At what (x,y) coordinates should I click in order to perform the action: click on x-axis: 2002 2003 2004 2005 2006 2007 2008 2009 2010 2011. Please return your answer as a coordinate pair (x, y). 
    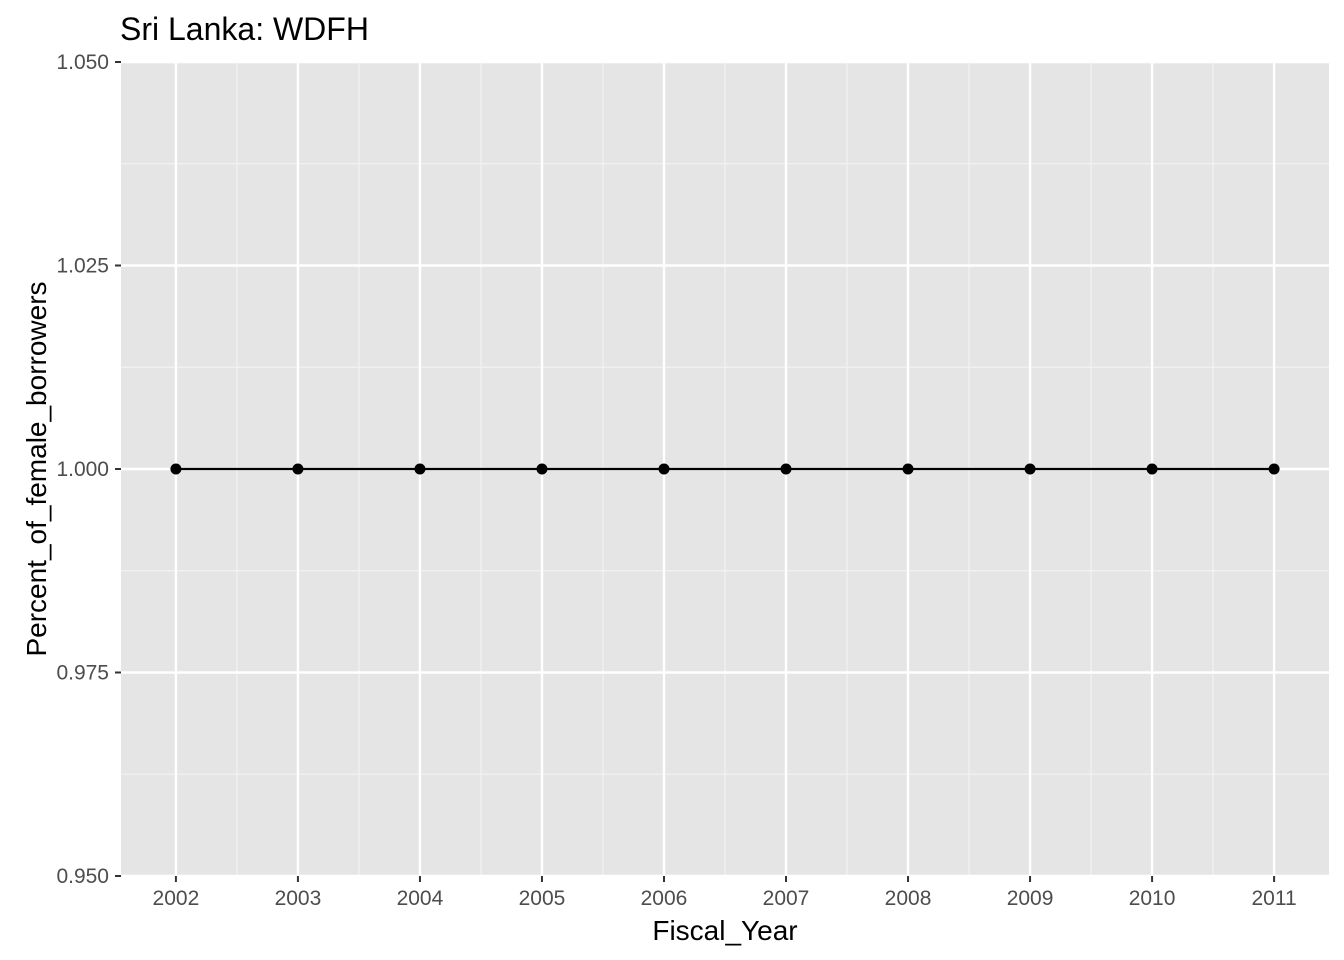
    Looking at the image, I should click on (725, 893).